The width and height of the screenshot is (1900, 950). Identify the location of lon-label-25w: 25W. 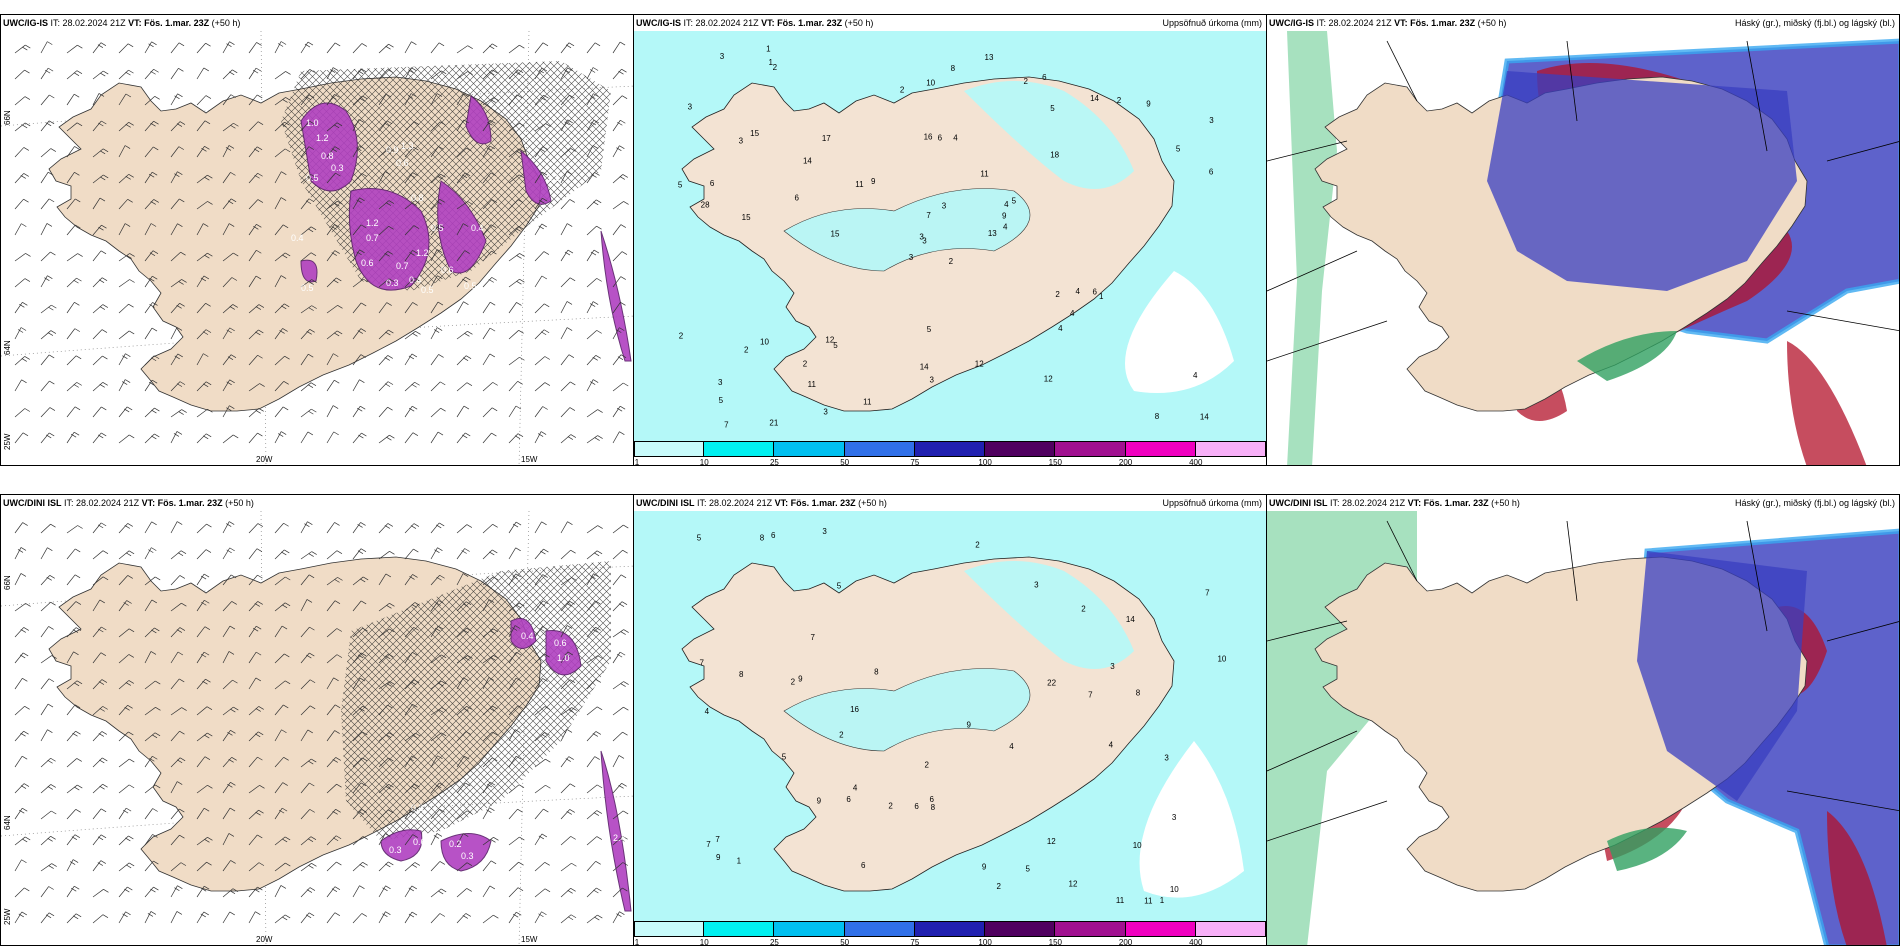
(7, 441).